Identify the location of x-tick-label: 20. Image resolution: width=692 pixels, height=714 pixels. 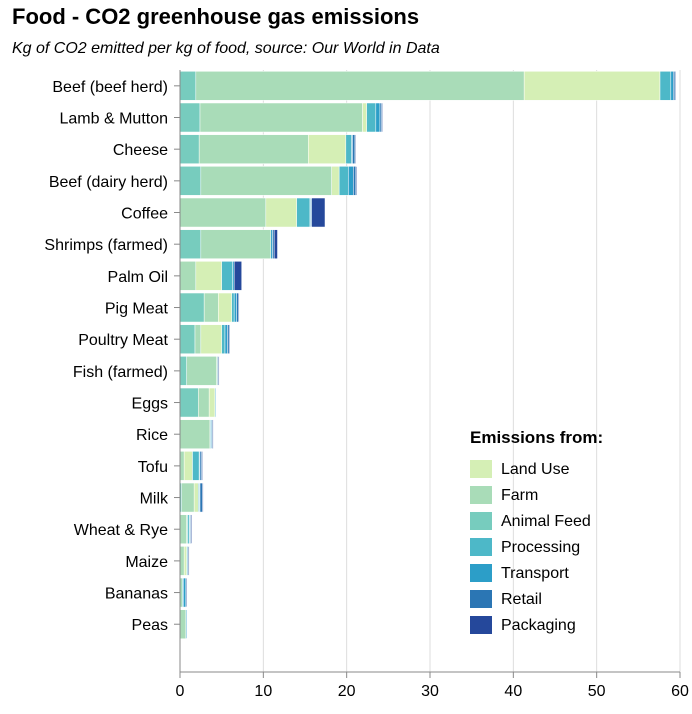
(347, 691).